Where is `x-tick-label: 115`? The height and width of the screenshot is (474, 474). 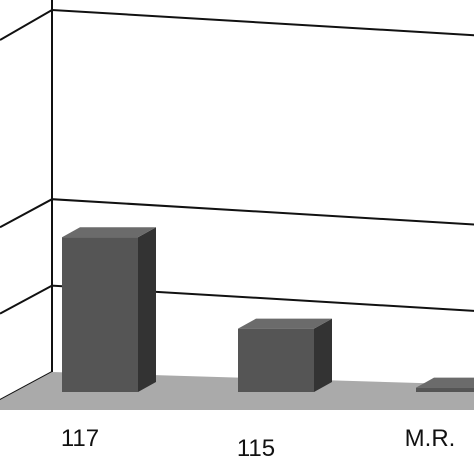
x-tick-label: 115 is located at coordinates (256, 448).